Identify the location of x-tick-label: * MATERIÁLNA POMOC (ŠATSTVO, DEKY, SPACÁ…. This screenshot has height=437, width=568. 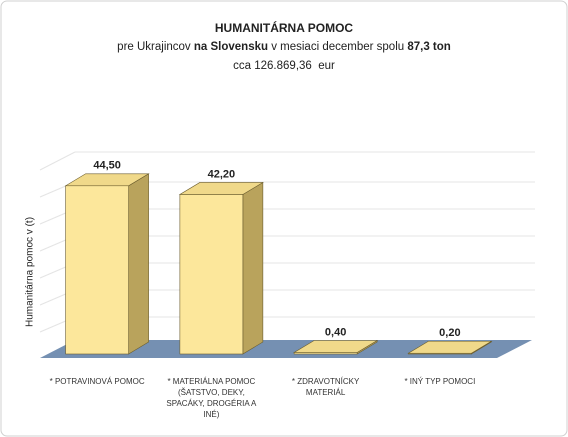
(211, 398).